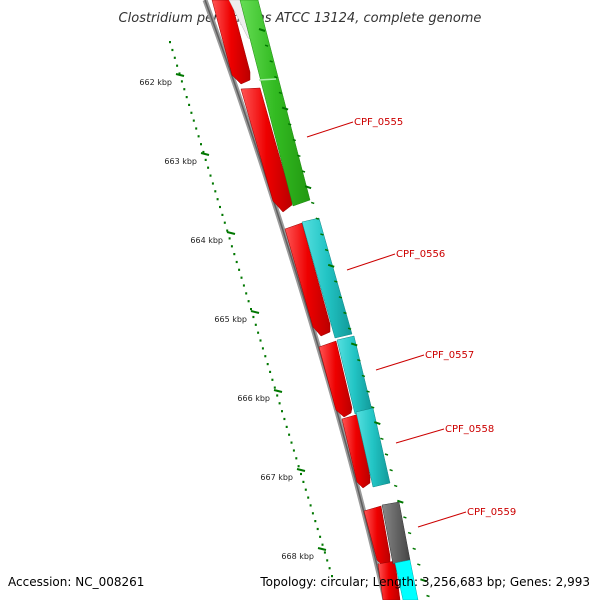  What do you see at coordinates (267, 79) in the screenshot?
I see `feature-divider` at bounding box center [267, 79].